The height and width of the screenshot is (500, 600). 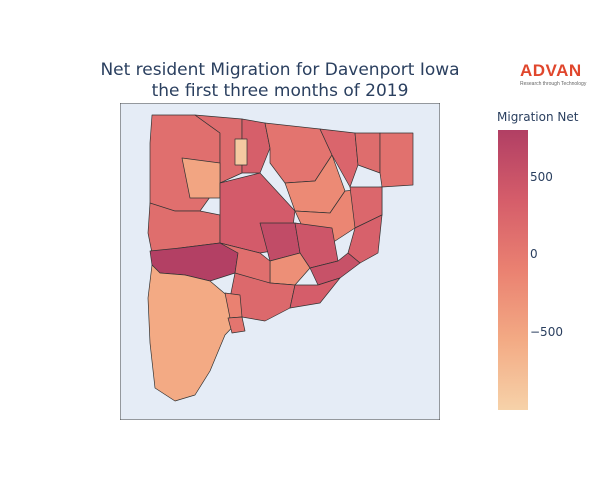 I want to click on map-region-north-narrow, so click(x=241, y=152).